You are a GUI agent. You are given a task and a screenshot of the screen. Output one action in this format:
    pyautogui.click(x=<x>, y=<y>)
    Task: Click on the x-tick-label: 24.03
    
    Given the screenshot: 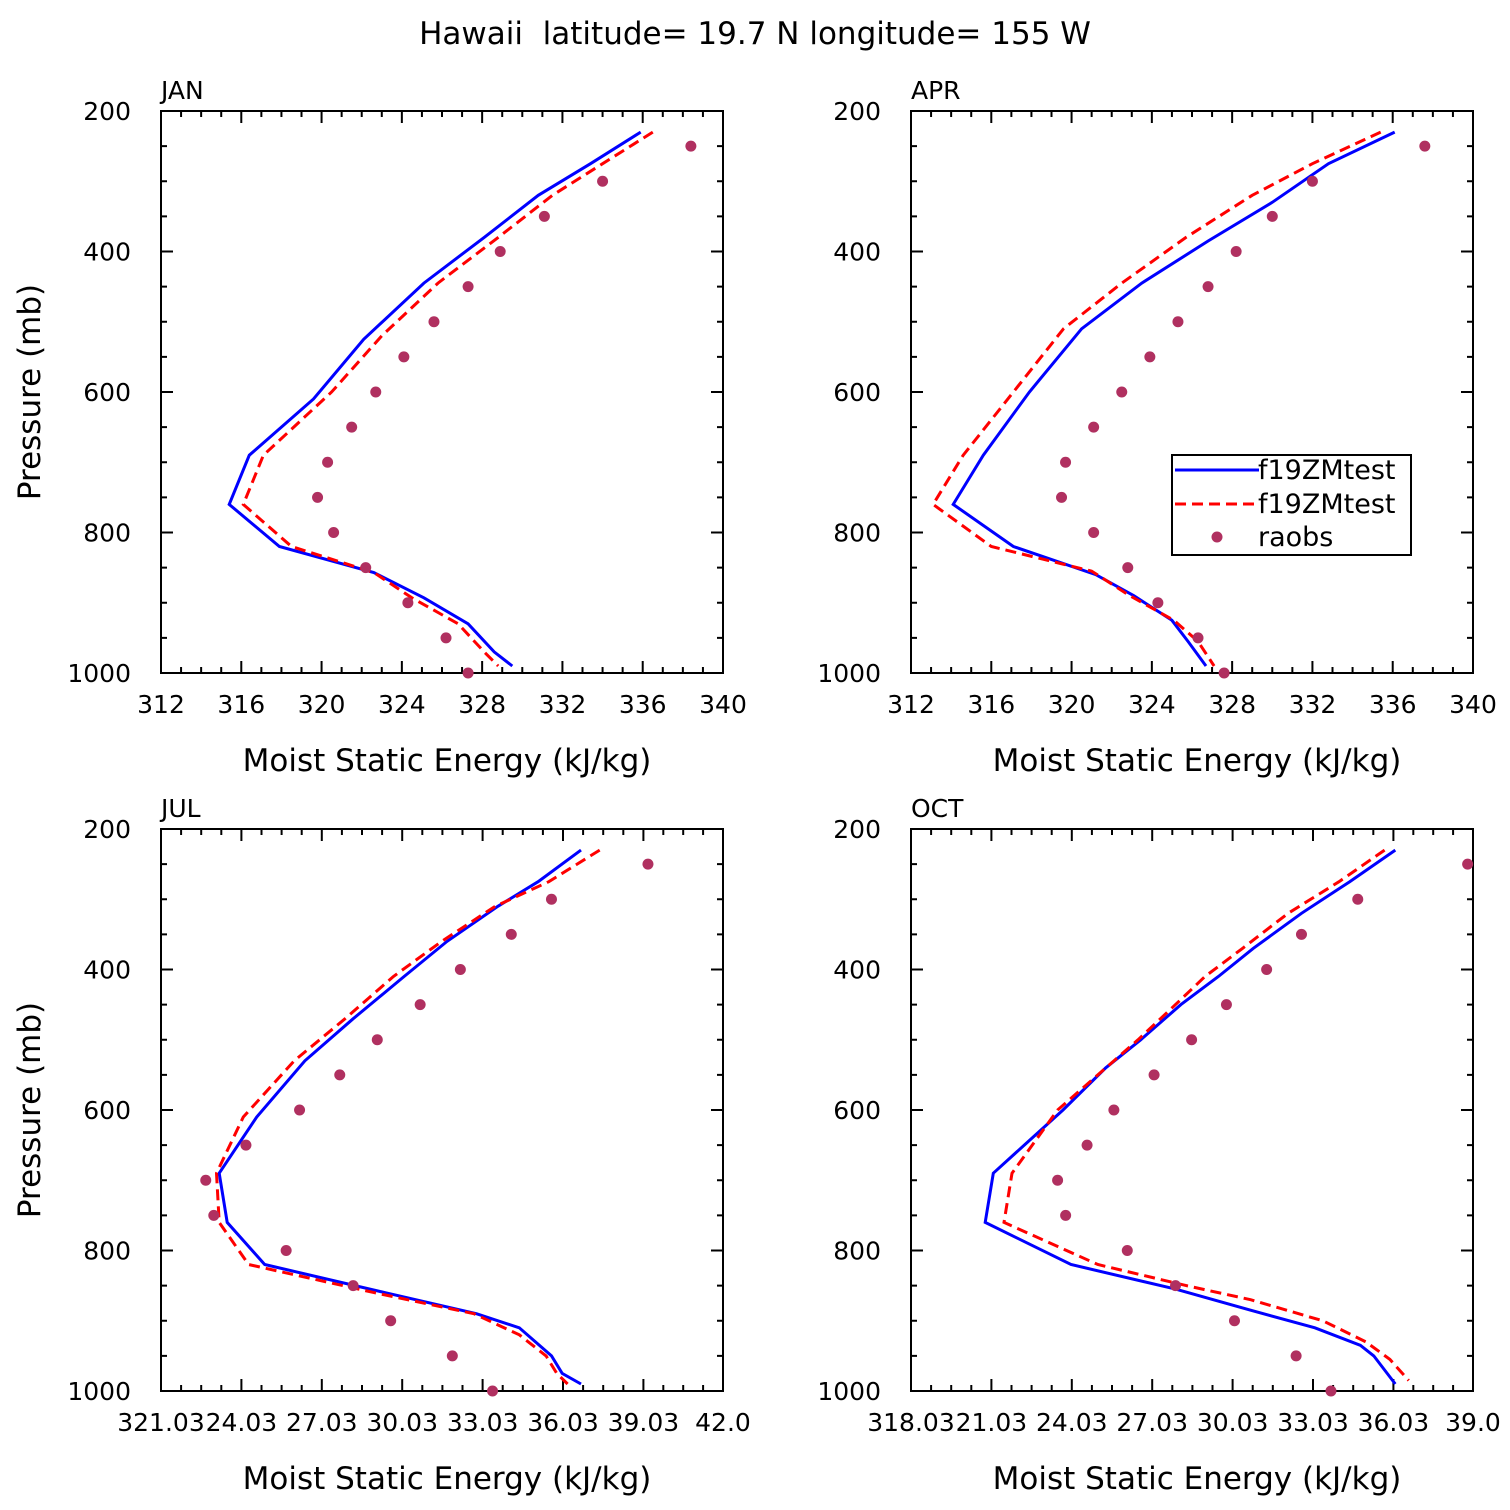 What is the action you would take?
    pyautogui.click(x=1072, y=1422)
    